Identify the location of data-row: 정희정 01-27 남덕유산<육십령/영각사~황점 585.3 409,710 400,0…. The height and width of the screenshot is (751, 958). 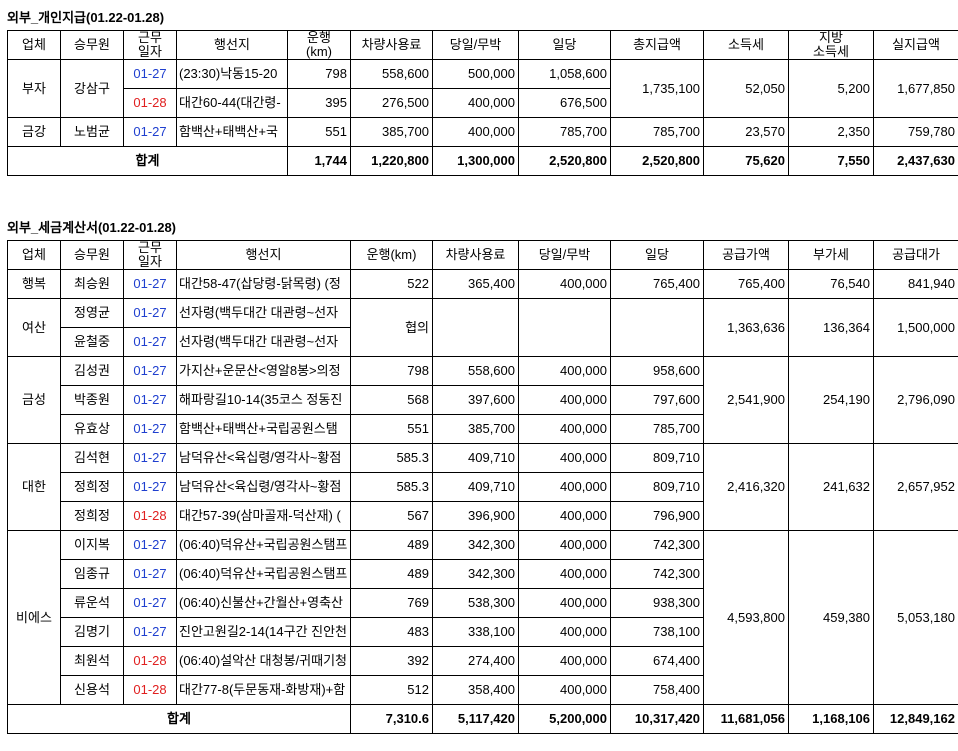
(483, 487).